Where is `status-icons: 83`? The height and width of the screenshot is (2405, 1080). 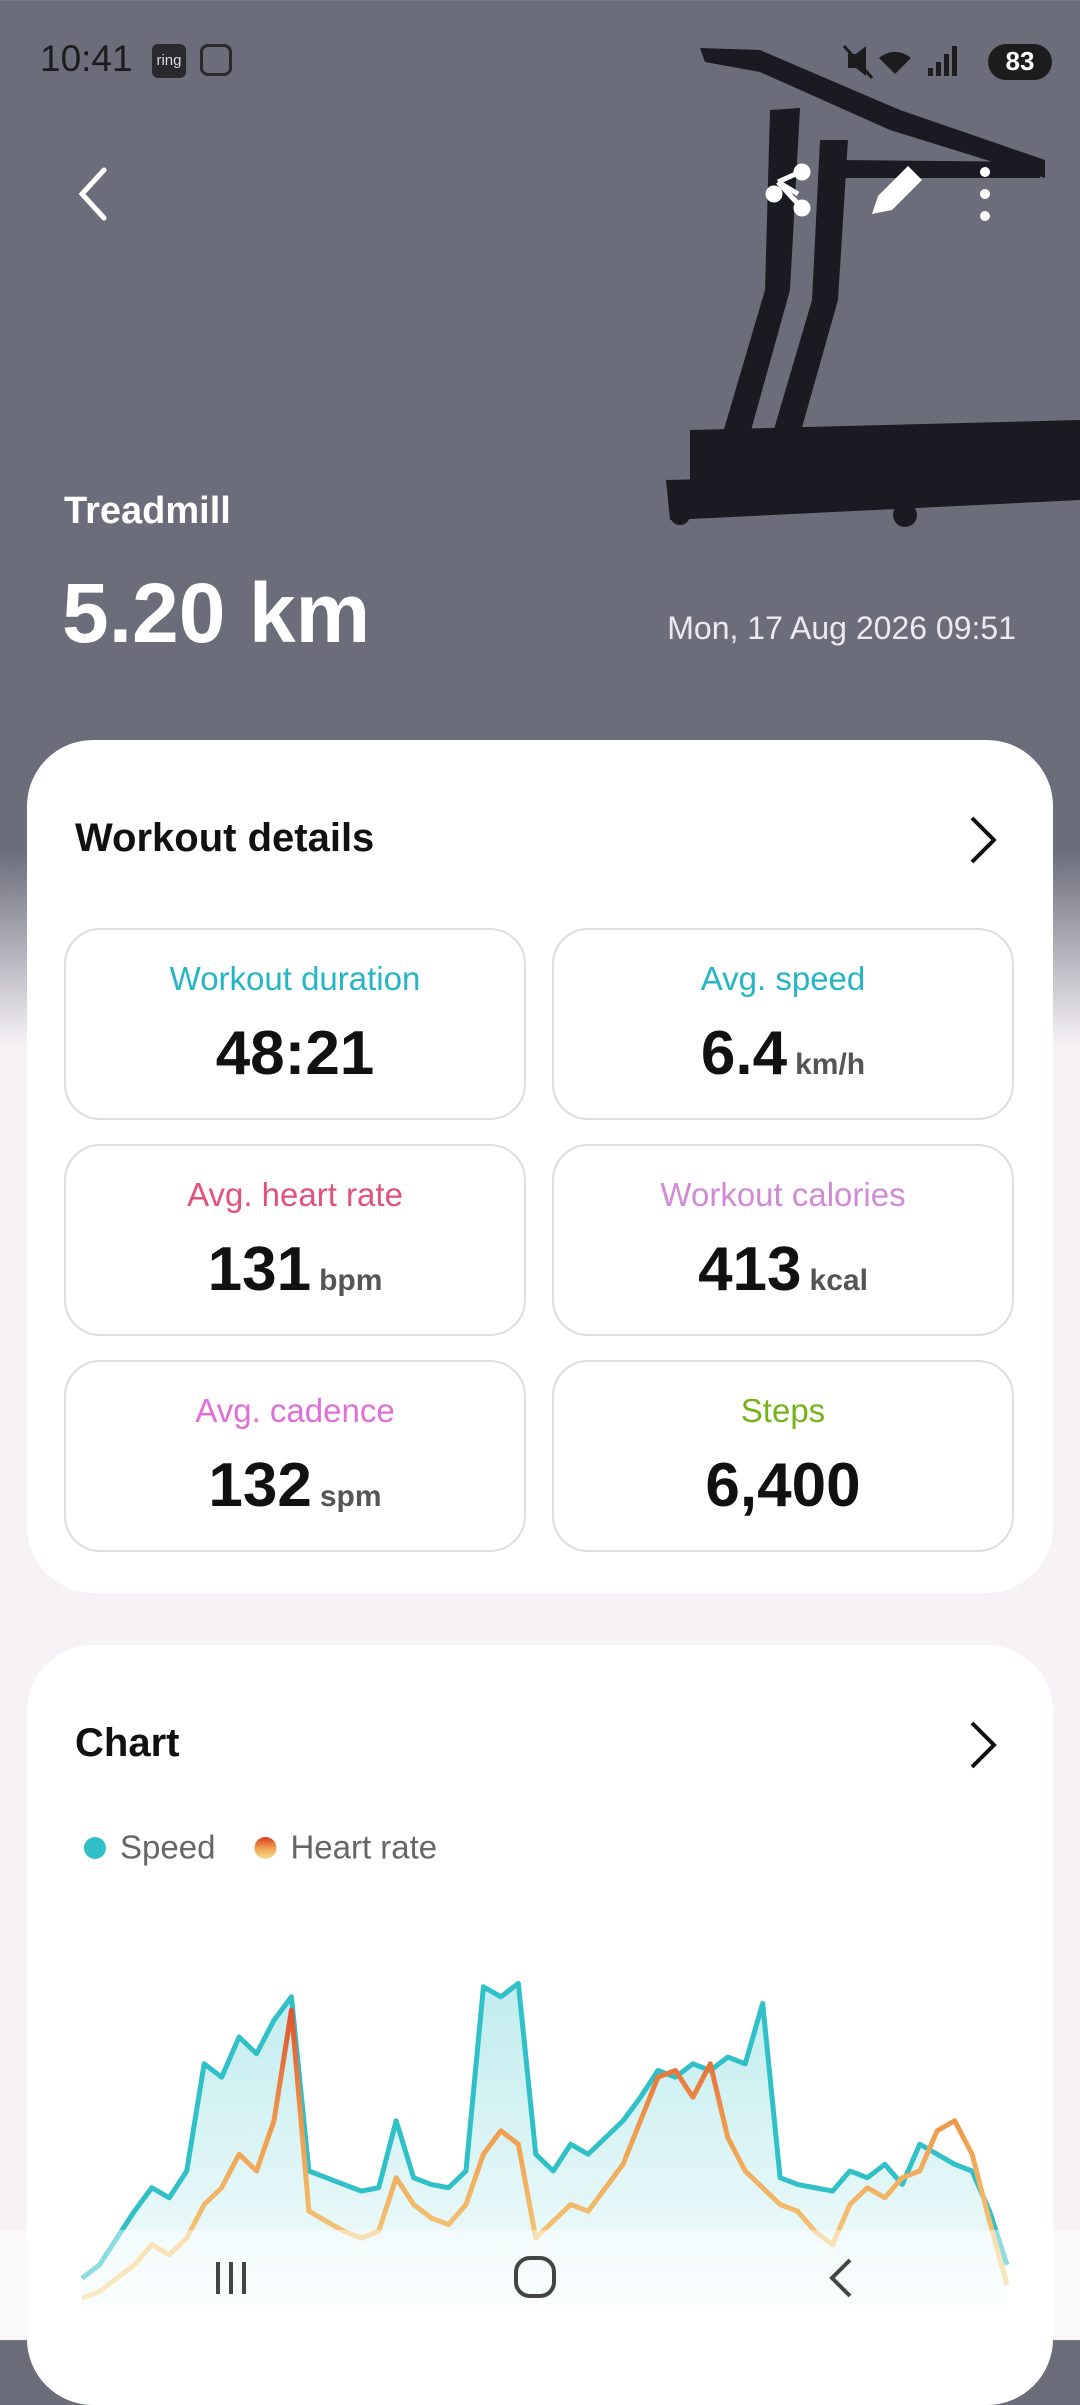
status-icons: 83 is located at coordinates (947, 62).